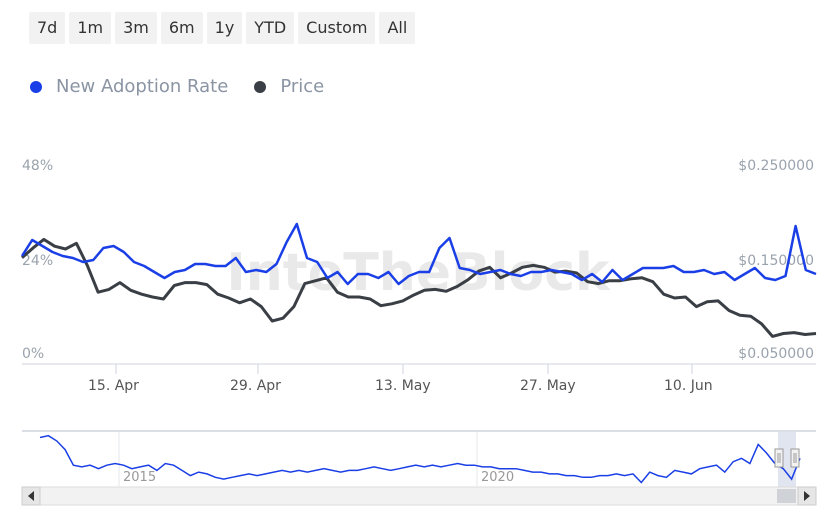  I want to click on legend-item-price: Price, so click(289, 86).